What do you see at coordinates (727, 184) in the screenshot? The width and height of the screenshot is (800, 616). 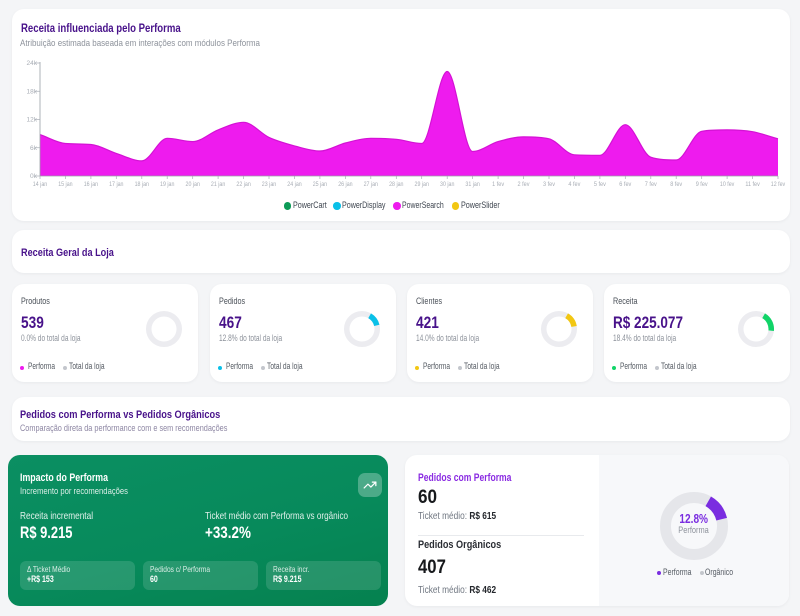 I see `svg-text: 10 fev` at bounding box center [727, 184].